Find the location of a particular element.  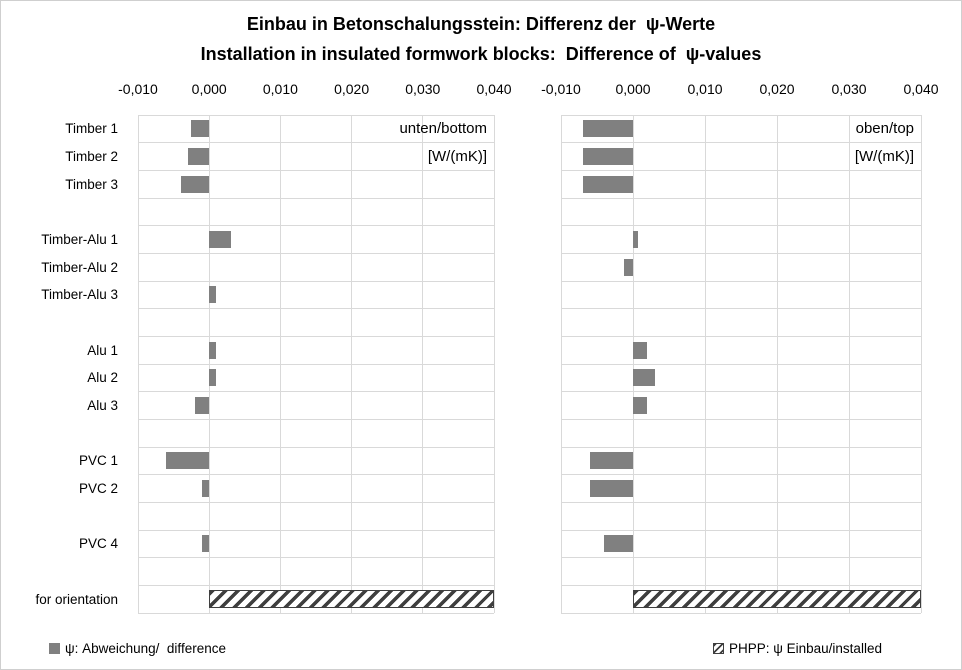

category-label: Timber-Alu 3 is located at coordinates (79, 295).